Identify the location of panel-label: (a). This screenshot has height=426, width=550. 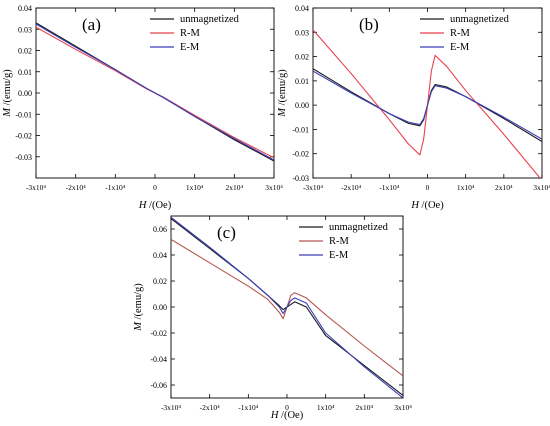
(91, 24).